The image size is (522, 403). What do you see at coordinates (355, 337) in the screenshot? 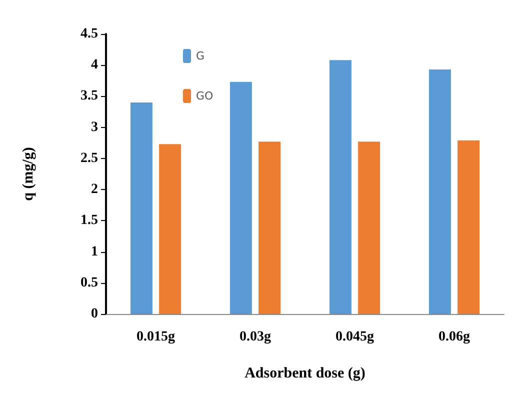
I see `x-tick-label: 0.045g` at bounding box center [355, 337].